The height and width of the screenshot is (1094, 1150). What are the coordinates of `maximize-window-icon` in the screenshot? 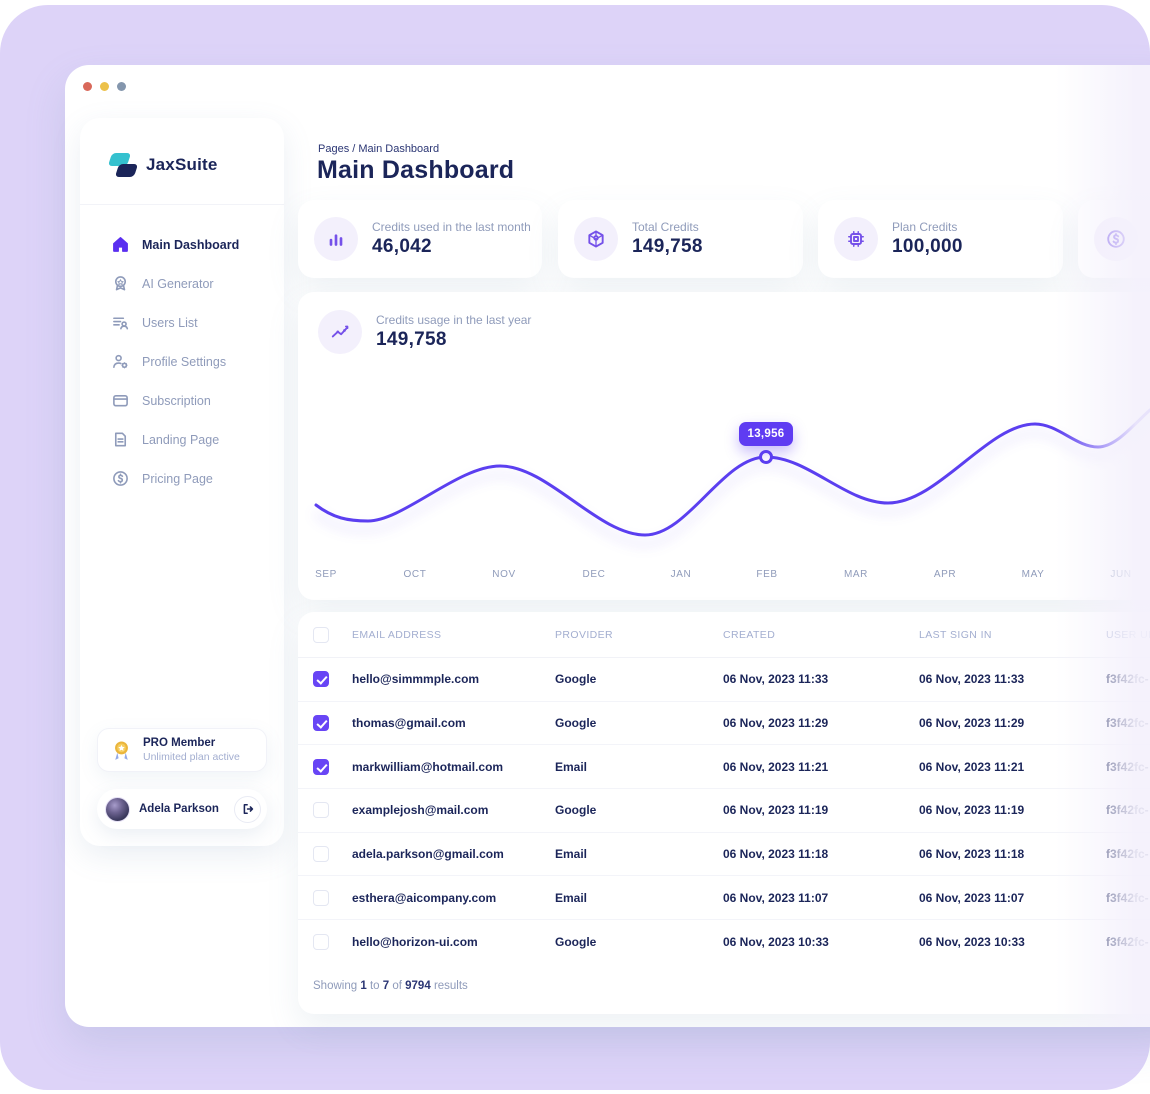 It's located at (121, 86).